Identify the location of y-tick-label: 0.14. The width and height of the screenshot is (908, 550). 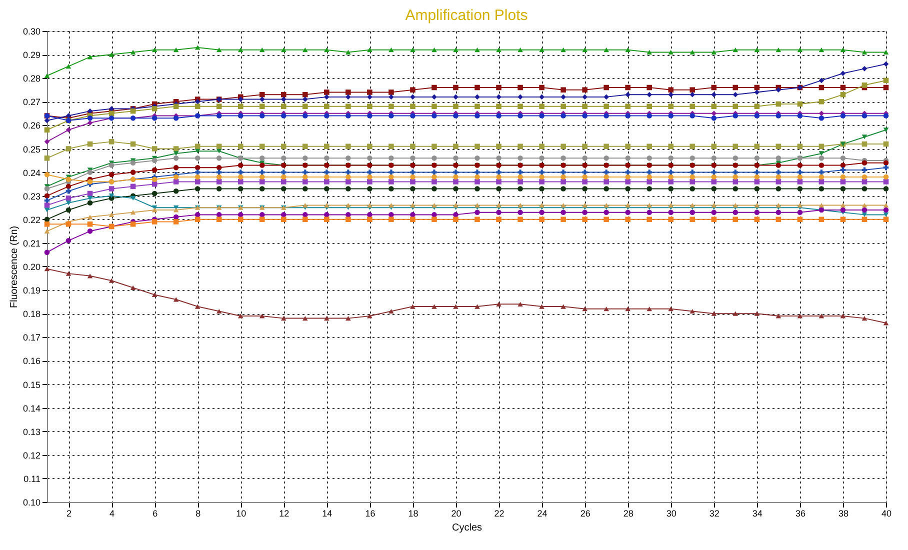
(31, 408).